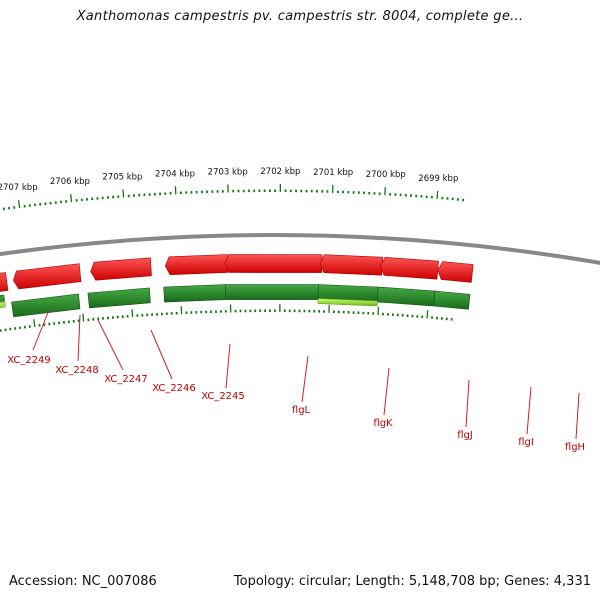 The width and height of the screenshot is (600, 600). I want to click on scale-label: 2706 kbp, so click(70, 182).